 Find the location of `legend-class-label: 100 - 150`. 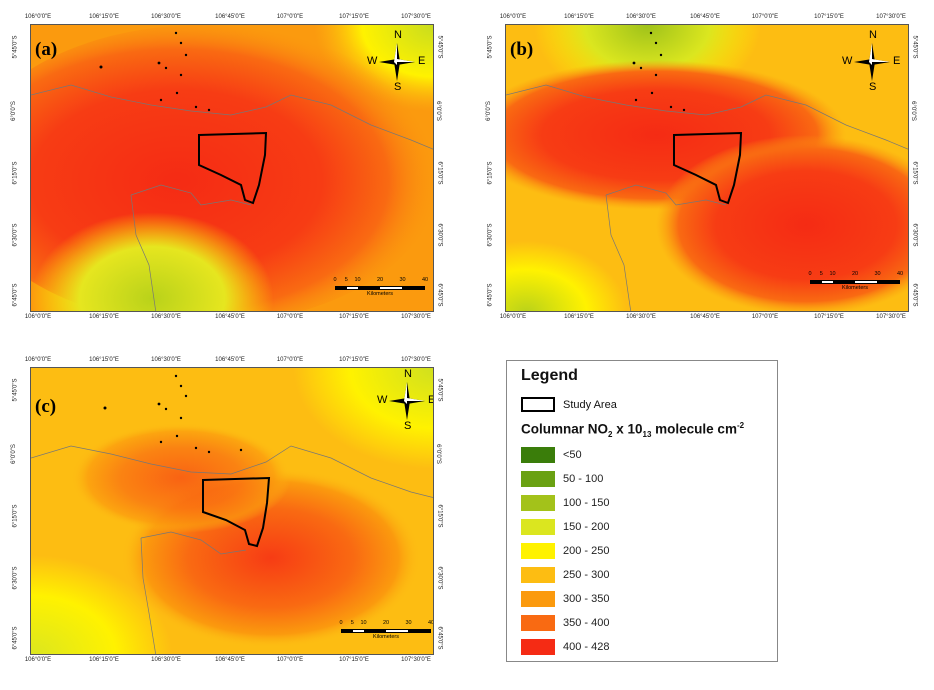

legend-class-label: 100 - 150 is located at coordinates (586, 503).